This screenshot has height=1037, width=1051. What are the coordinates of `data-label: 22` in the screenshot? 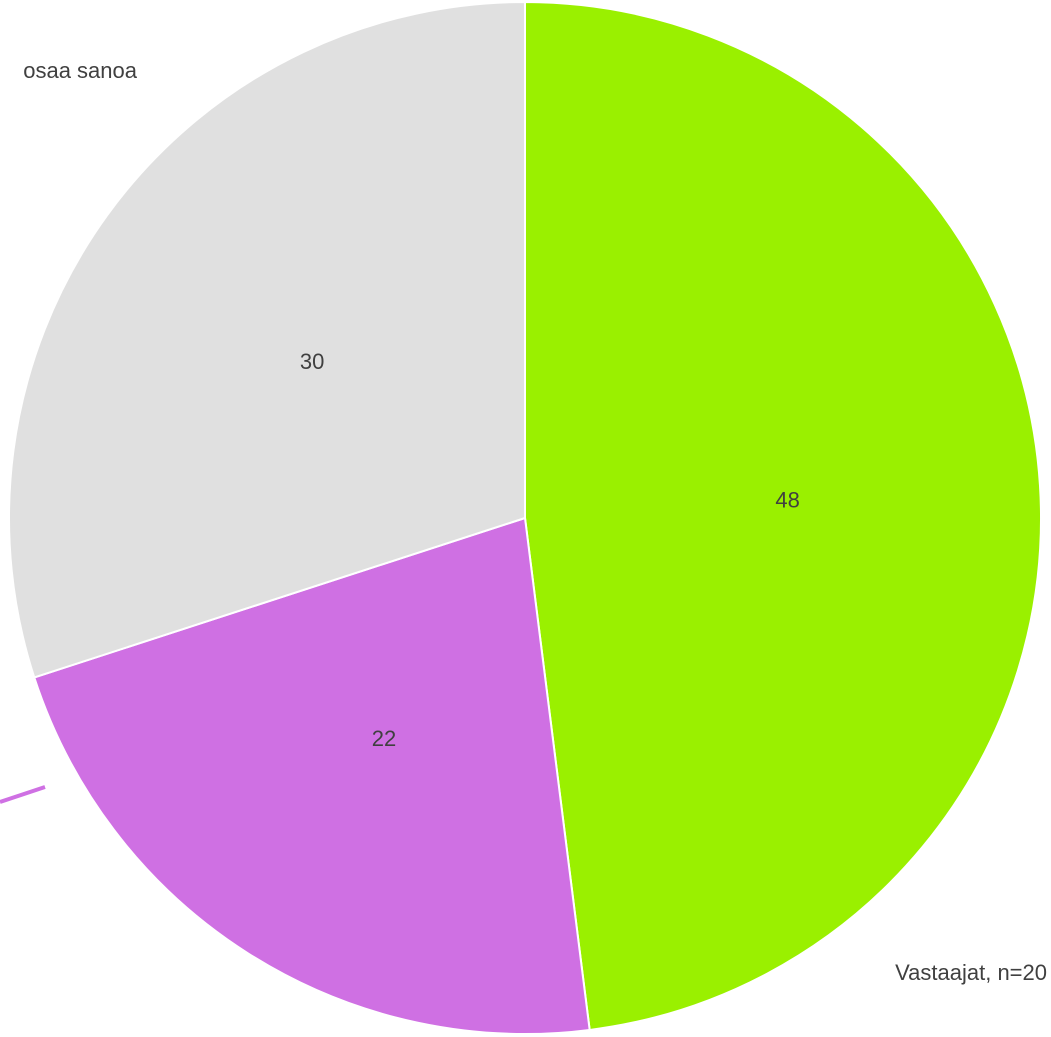 It's located at (384, 738).